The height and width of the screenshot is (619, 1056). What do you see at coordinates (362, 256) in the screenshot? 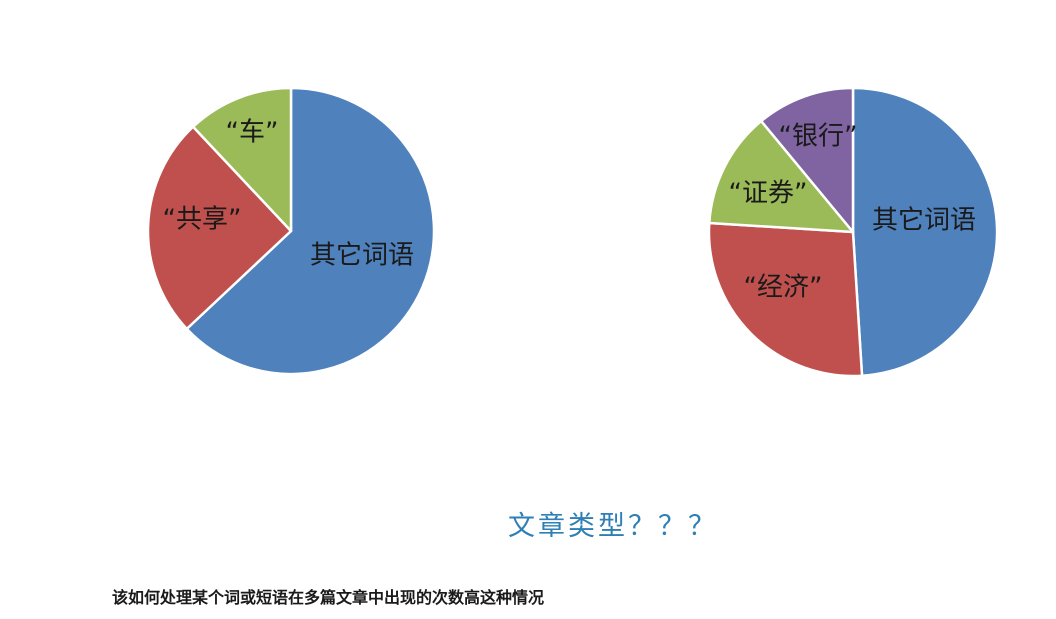
I see `pie-0-slice-label-0: 其它词语` at bounding box center [362, 256].